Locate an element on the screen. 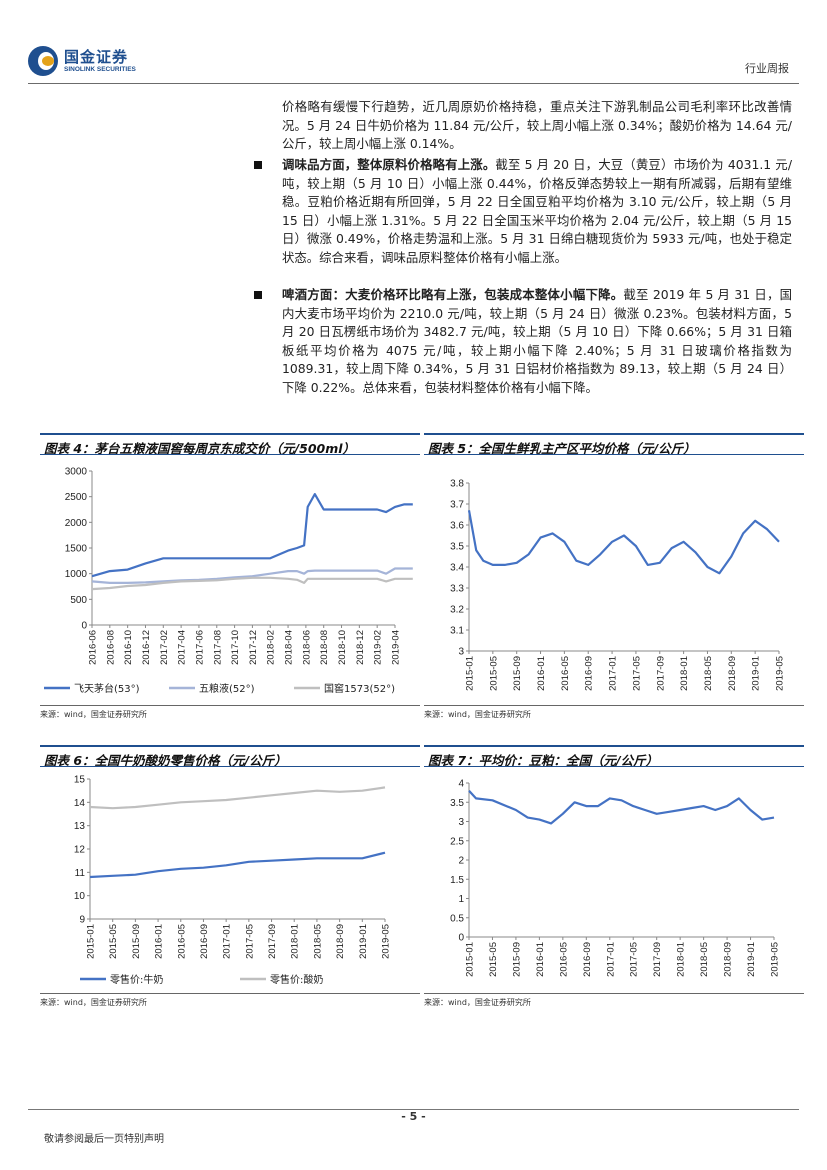  x-tick-label: 2019-04 is located at coordinates (396, 647).